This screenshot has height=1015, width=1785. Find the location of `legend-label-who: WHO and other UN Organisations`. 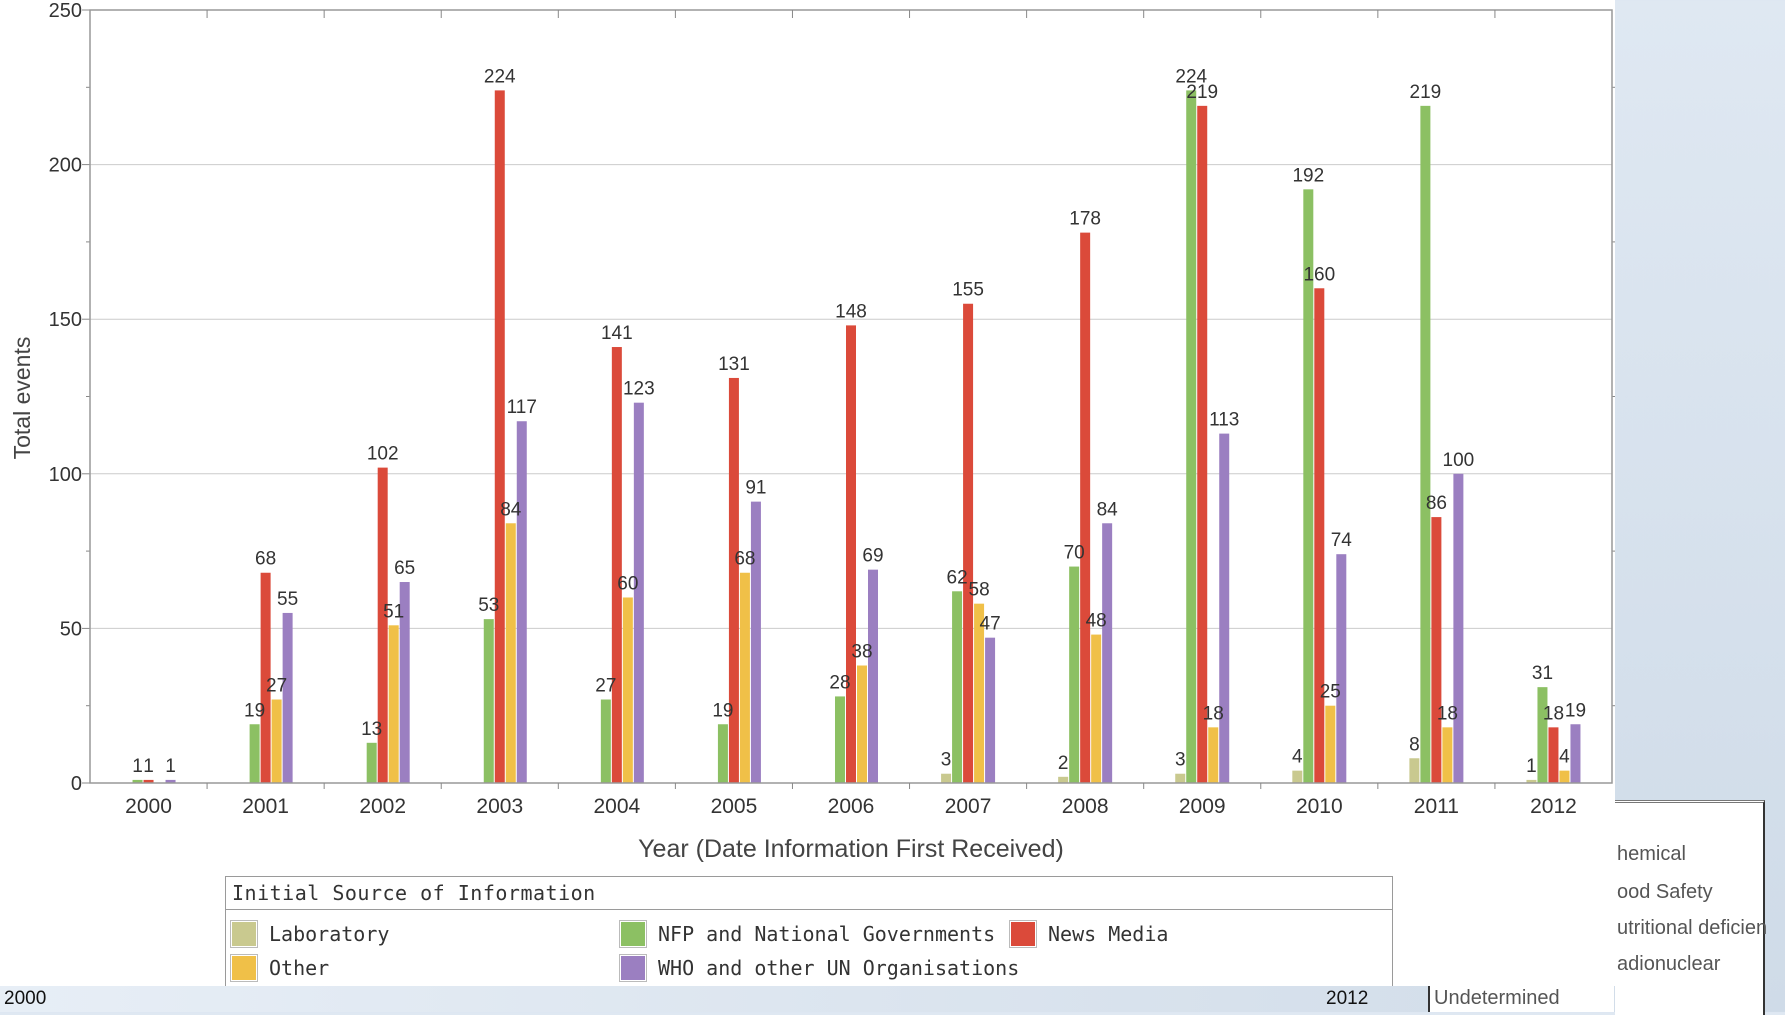

legend-label-who: WHO and other UN Organisations is located at coordinates (839, 968).